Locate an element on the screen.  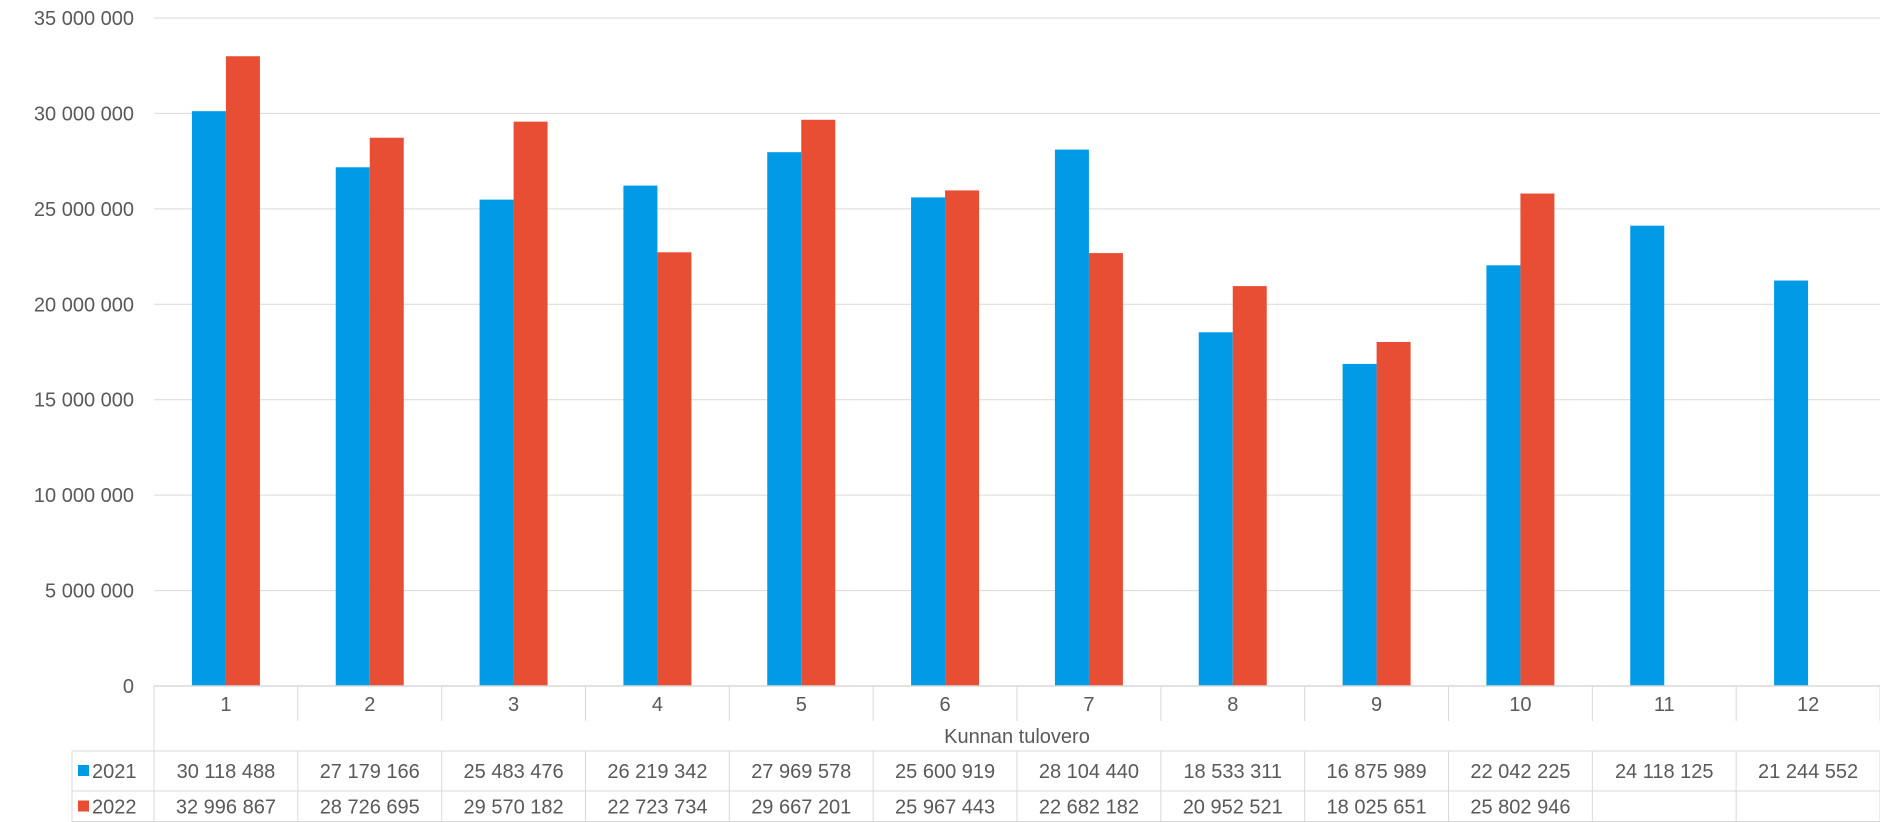
category-label: 12 is located at coordinates (1808, 705).